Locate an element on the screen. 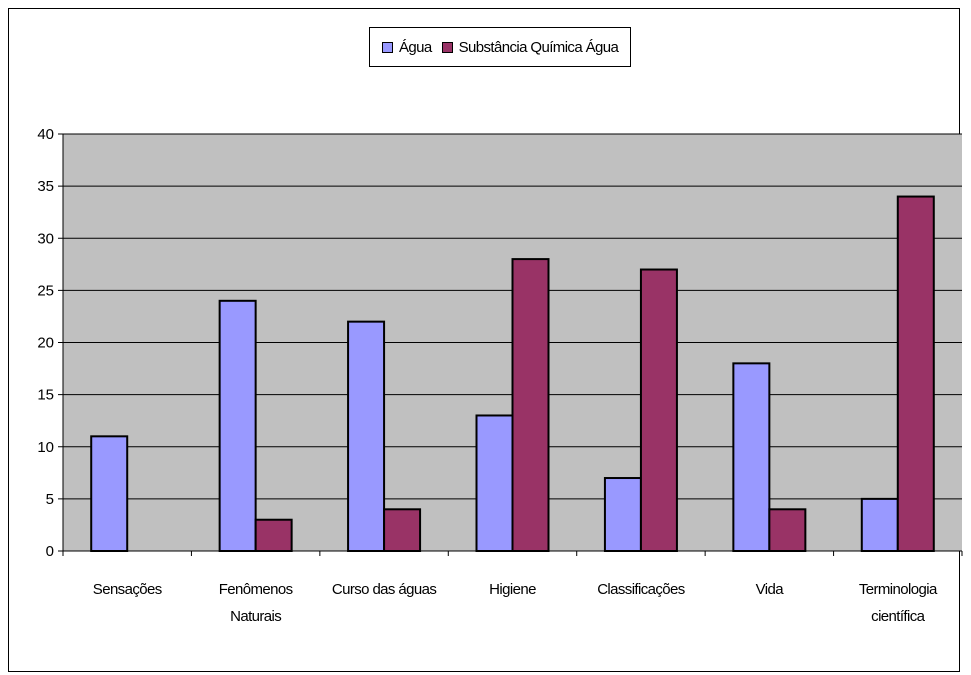 This screenshot has width=971, height=675. y-tick-label: 25 is located at coordinates (45, 290).